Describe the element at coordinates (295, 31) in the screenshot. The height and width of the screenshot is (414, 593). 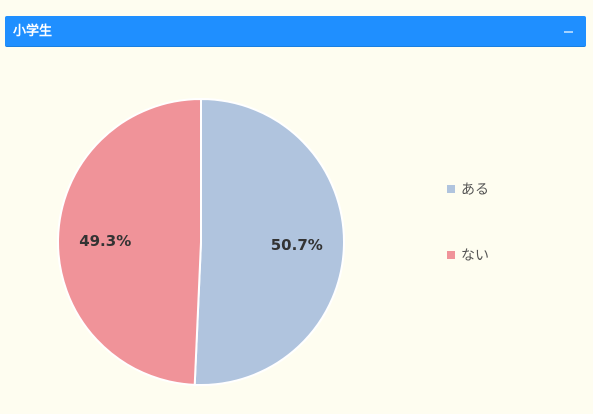
I see `panel-header: 小学生` at that location.